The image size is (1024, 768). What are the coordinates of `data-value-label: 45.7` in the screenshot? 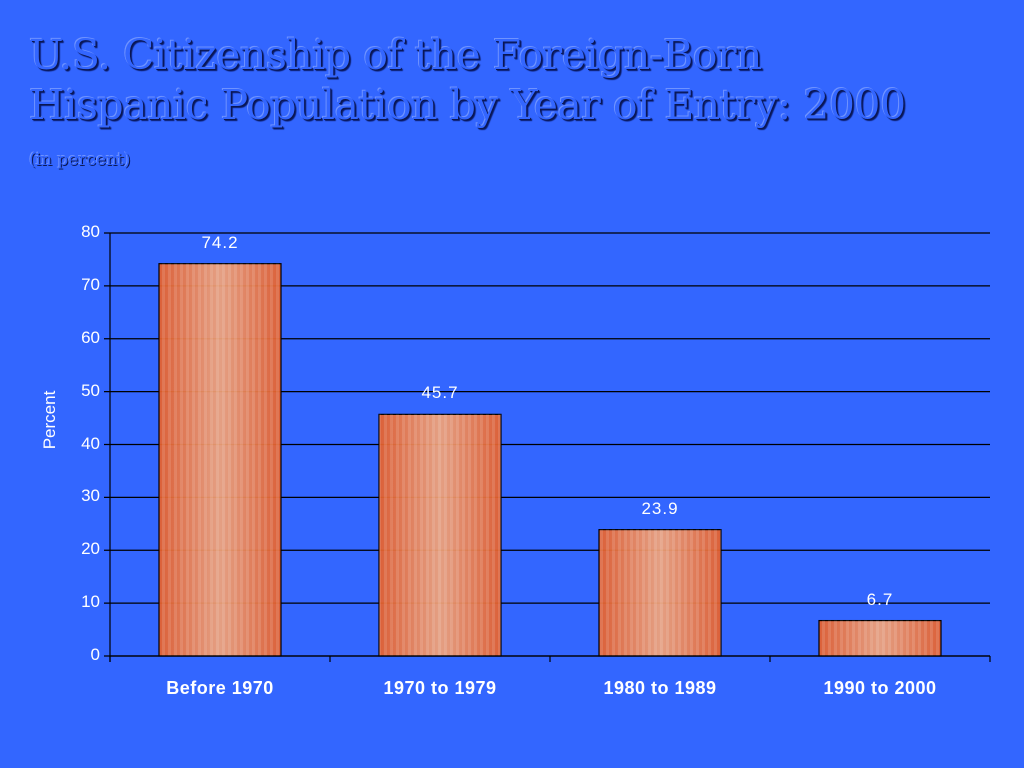 It's located at (440, 393).